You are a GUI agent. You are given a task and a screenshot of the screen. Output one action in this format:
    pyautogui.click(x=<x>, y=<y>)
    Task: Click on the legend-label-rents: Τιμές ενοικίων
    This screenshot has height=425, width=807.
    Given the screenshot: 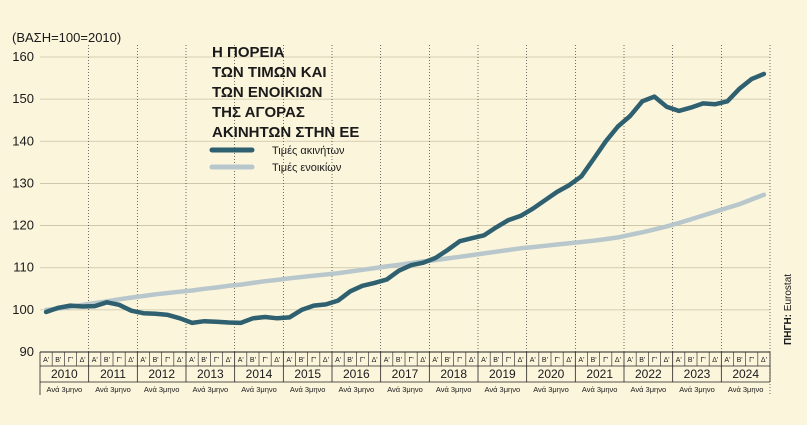 What is the action you would take?
    pyautogui.click(x=307, y=168)
    